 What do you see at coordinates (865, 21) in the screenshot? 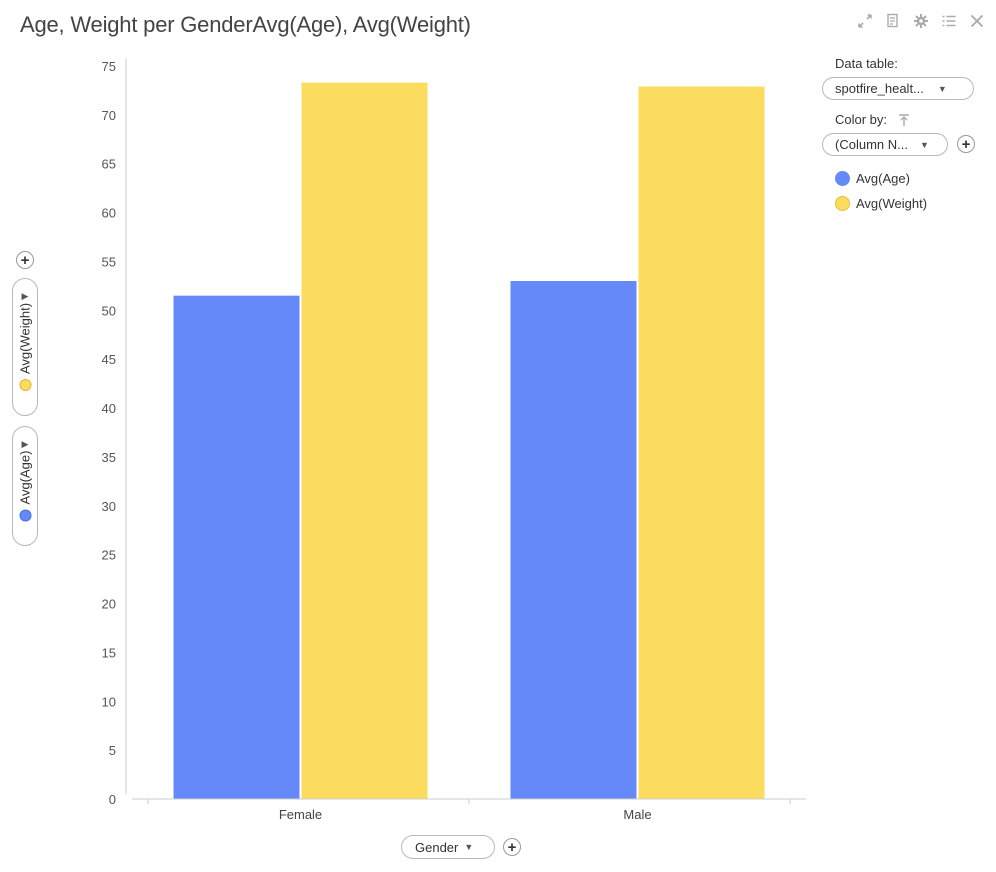
I see `expand-icon` at bounding box center [865, 21].